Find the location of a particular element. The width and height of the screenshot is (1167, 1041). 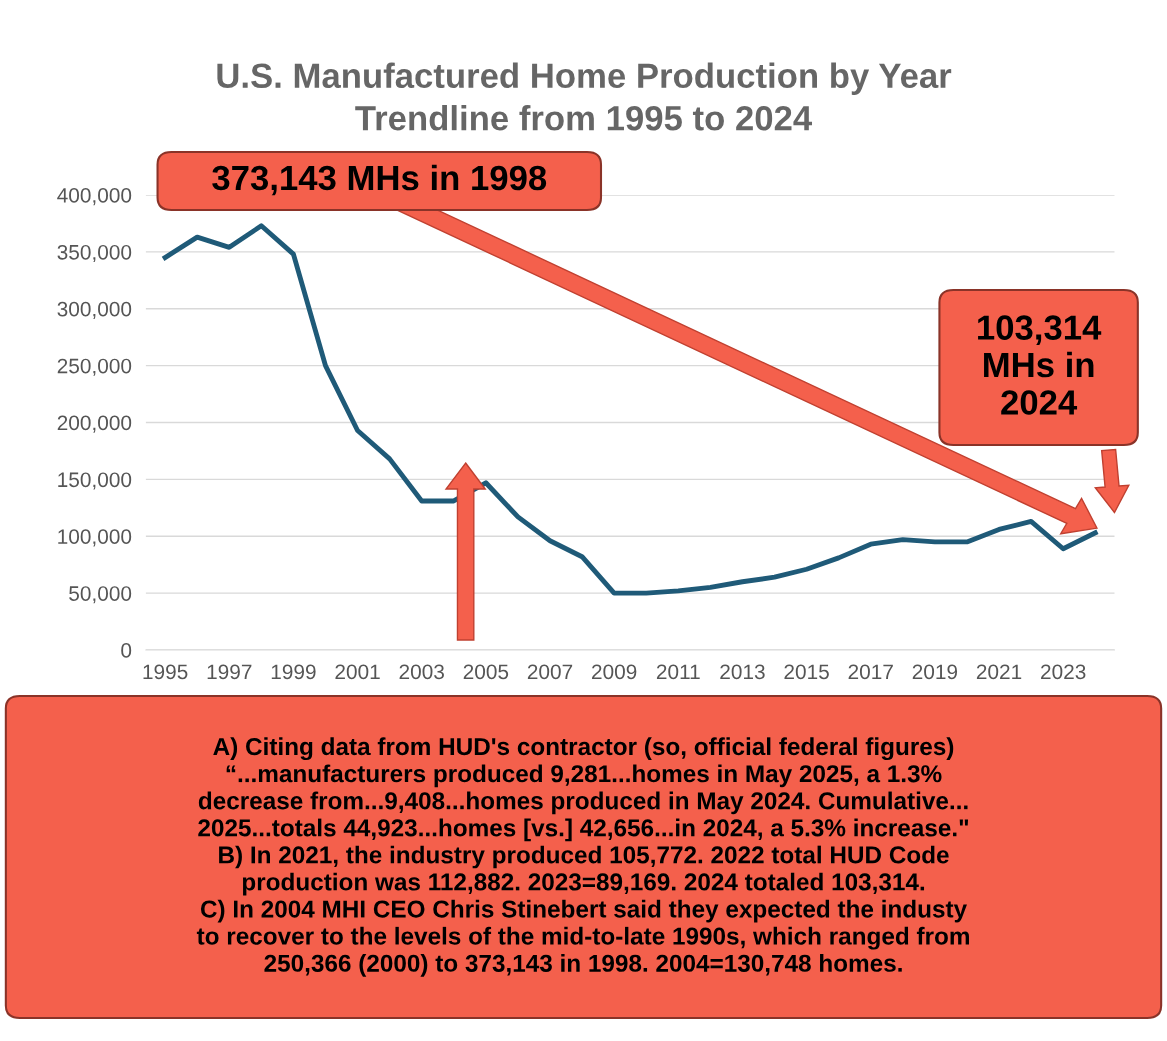

annotation: 103,314 MHs in 2024 is located at coordinates (1040, 365).